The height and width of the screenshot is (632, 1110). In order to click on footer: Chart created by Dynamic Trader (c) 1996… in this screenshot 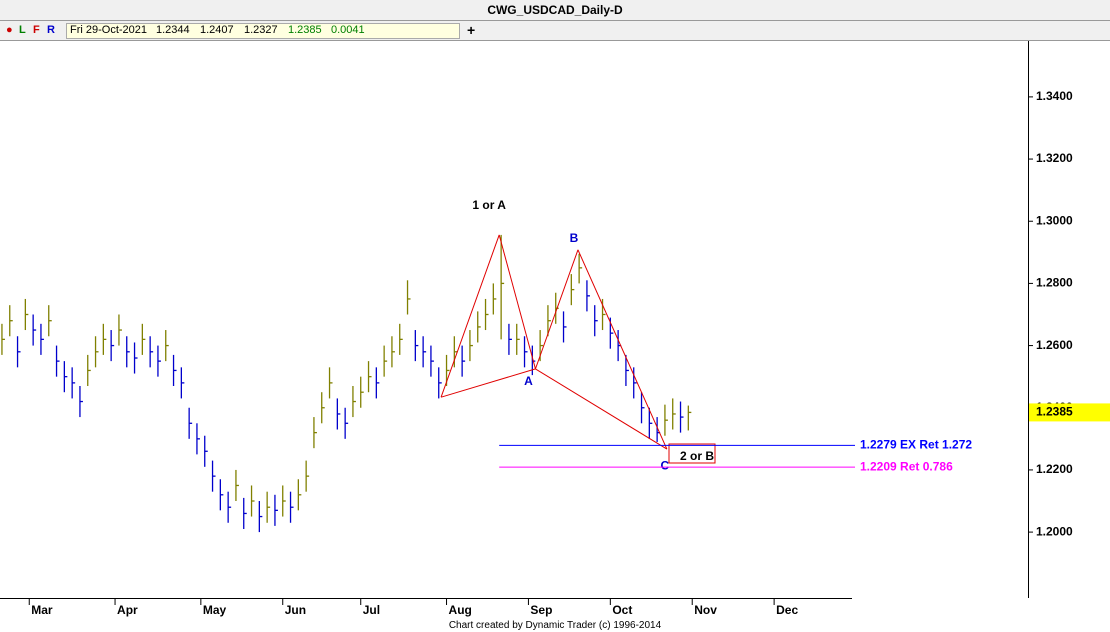, I will do `click(555, 625)`.